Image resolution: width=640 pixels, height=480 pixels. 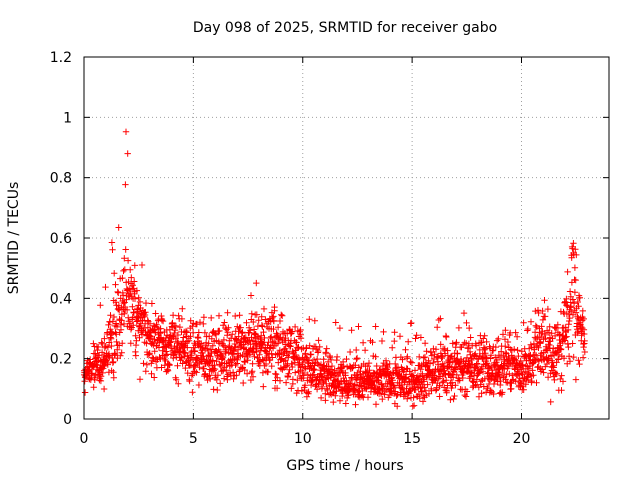 I want to click on x-tick-label: 15, so click(x=412, y=439).